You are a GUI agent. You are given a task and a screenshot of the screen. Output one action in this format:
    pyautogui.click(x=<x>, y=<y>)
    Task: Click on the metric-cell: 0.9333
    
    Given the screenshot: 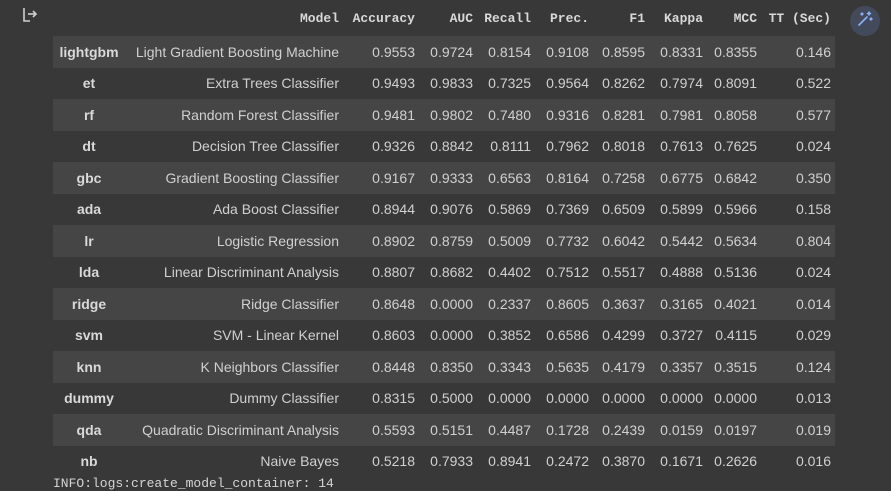 What is the action you would take?
    pyautogui.click(x=451, y=177)
    